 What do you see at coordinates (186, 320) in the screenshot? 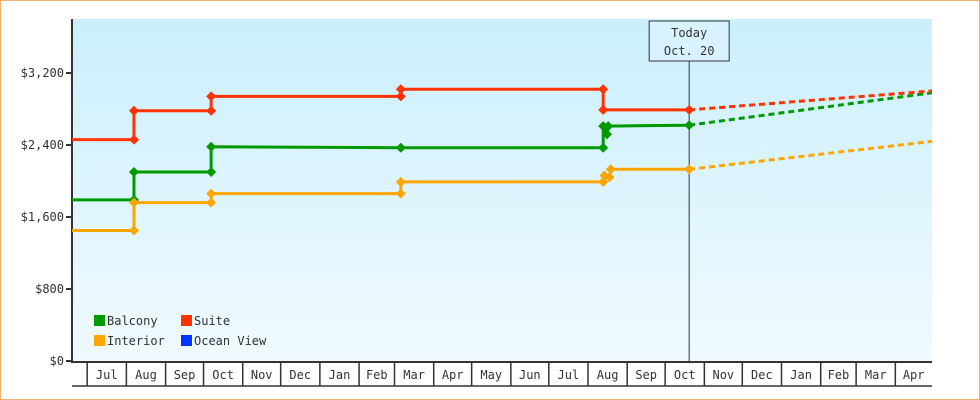
I see `legend-swatch-suite` at bounding box center [186, 320].